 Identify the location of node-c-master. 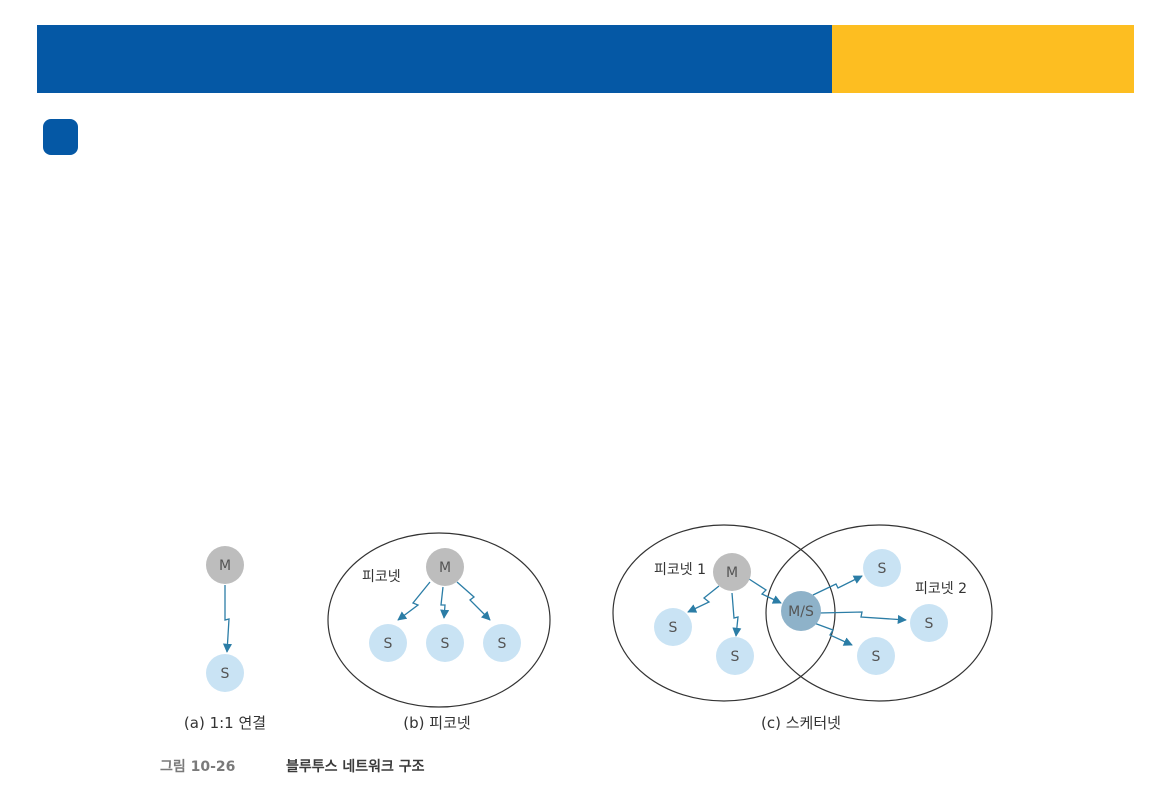
(732, 572).